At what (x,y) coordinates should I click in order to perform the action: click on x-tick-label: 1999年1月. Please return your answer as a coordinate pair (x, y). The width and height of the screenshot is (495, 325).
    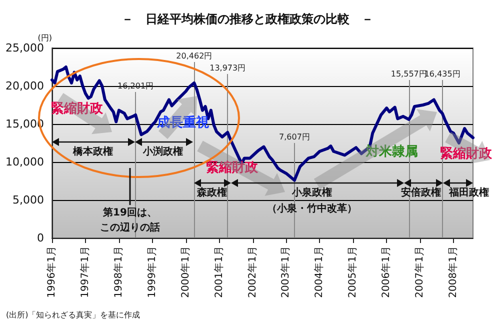
    Looking at the image, I should click on (152, 272).